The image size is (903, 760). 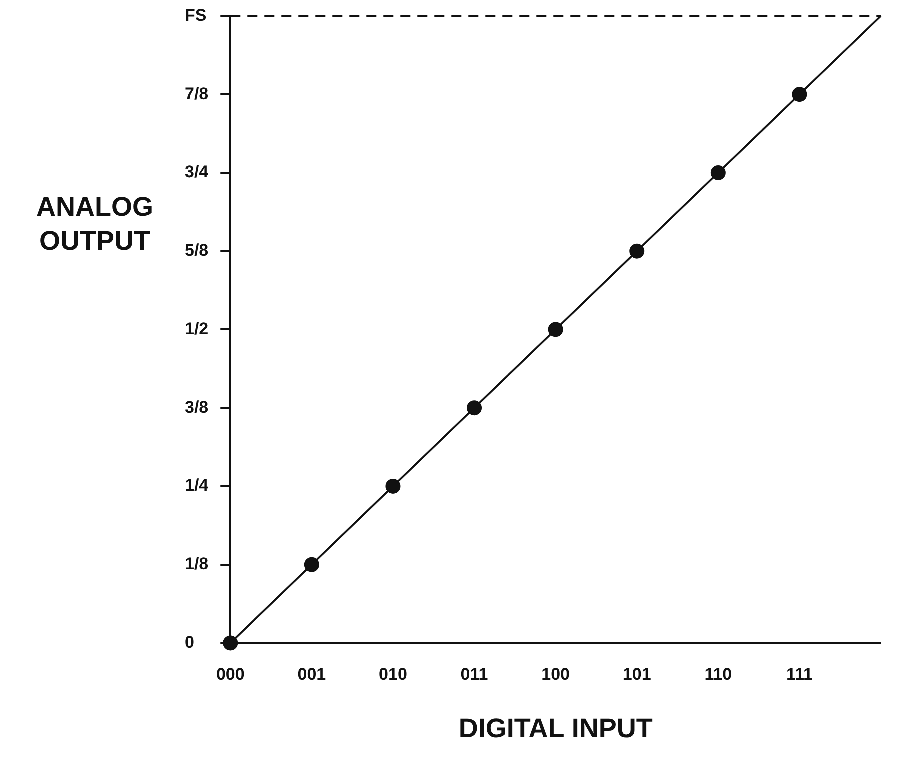 What do you see at coordinates (197, 328) in the screenshot?
I see `y-tick-label: 1/2` at bounding box center [197, 328].